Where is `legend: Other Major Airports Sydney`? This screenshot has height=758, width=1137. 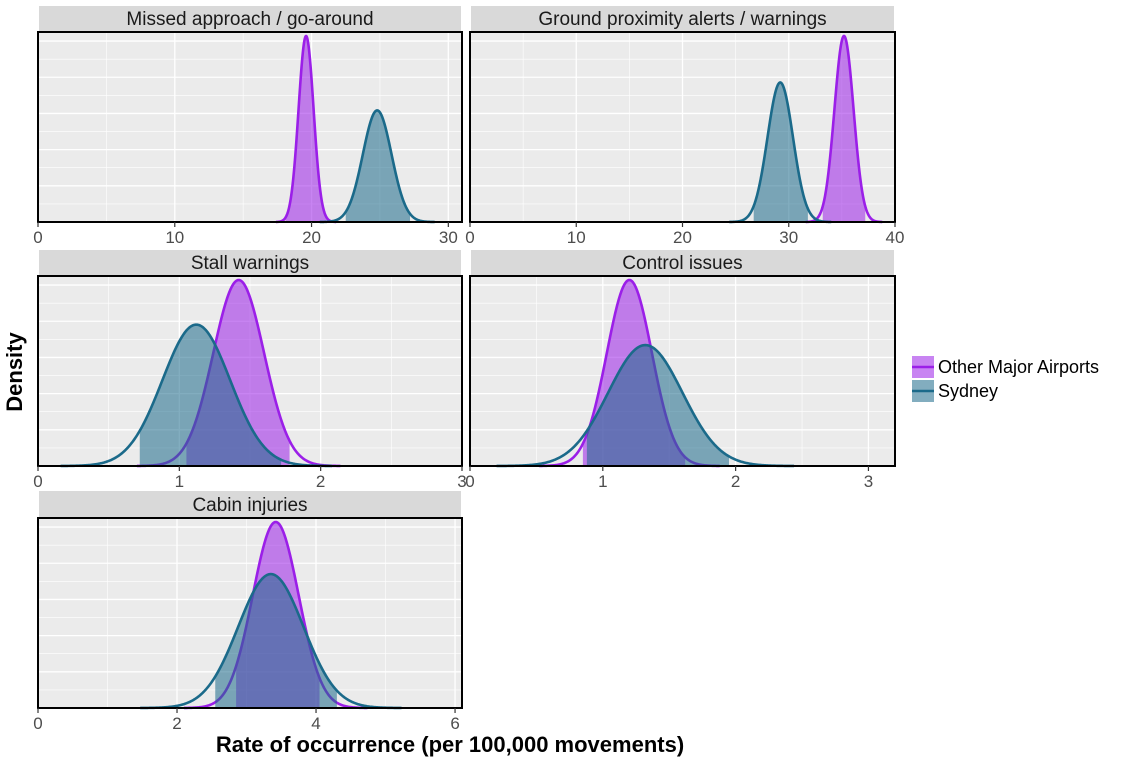 legend: Other Major Airports Sydney is located at coordinates (1005, 379).